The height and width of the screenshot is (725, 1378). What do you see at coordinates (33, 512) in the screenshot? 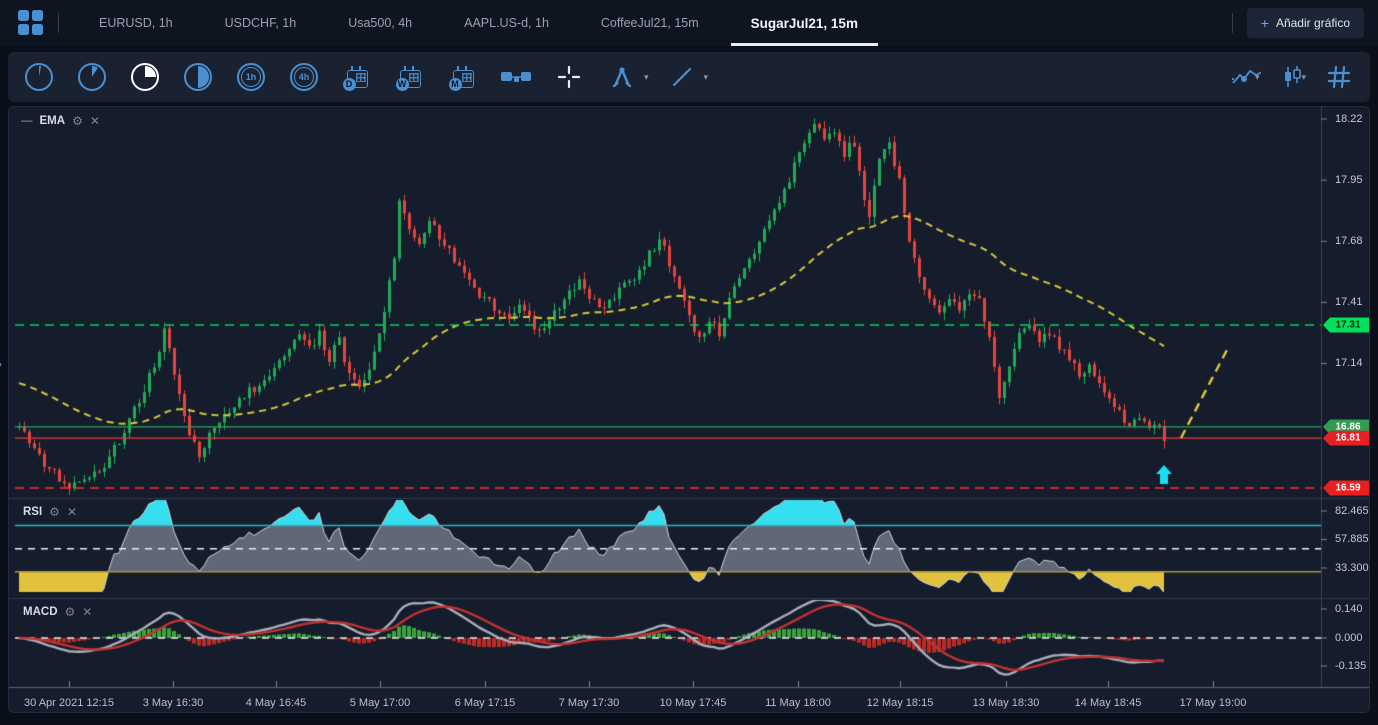
I see `rsi-indicator-label: RSI` at bounding box center [33, 512].